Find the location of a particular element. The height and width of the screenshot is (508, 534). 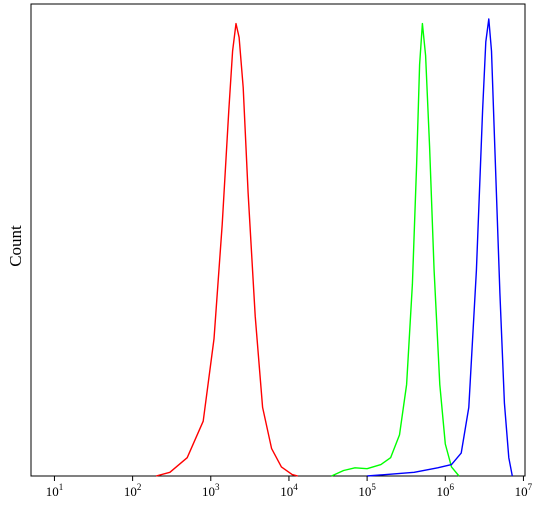

x-tick-label-1: 10² is located at coordinates (133, 490).